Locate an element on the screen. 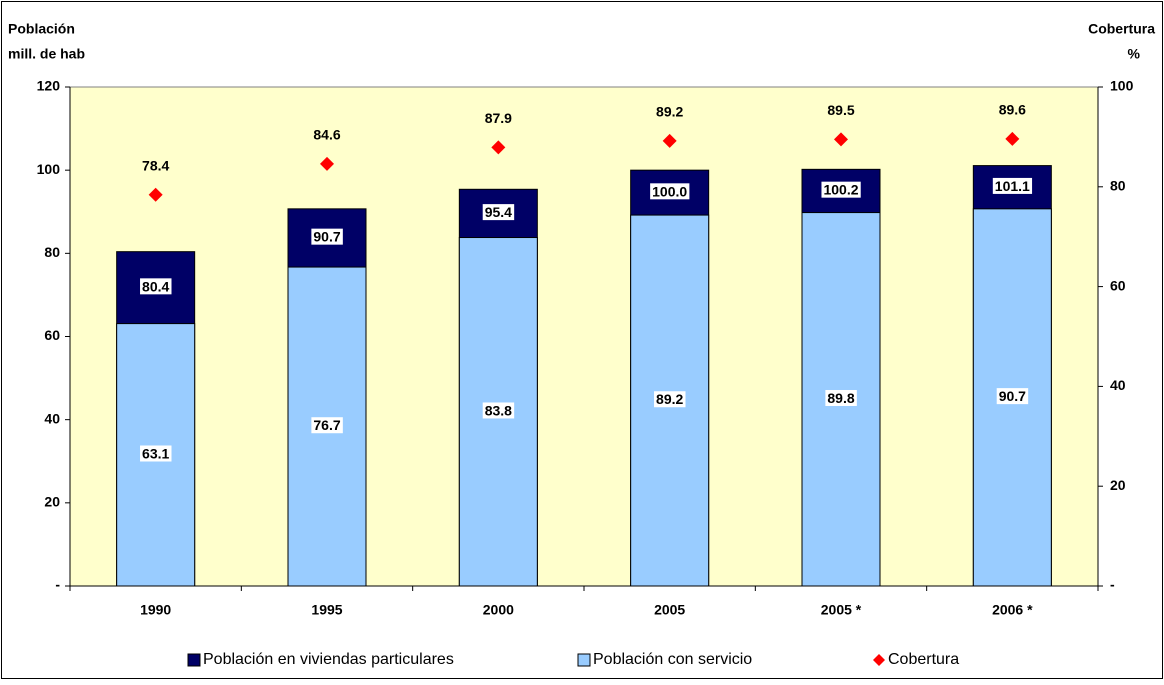 The image size is (1164, 685). y2-tick-label: 80 is located at coordinates (1118, 186).